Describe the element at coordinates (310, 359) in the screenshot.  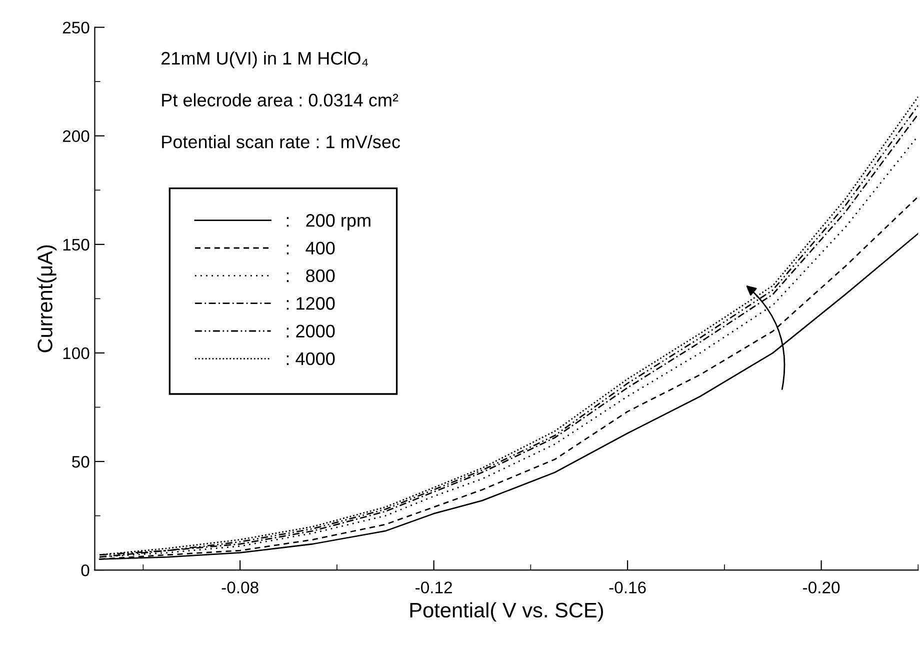
I see `legend-label: : 4000` at that location.